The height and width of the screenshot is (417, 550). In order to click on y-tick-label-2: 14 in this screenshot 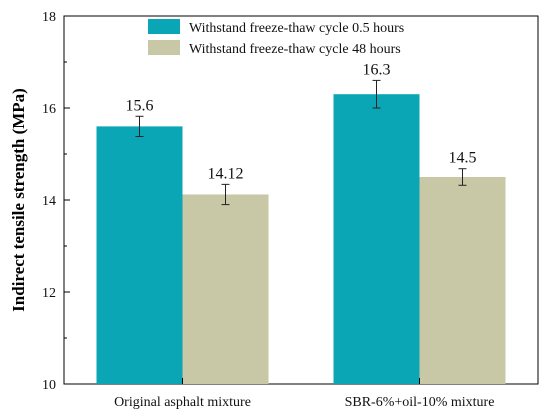, I will do `click(49, 201)`.